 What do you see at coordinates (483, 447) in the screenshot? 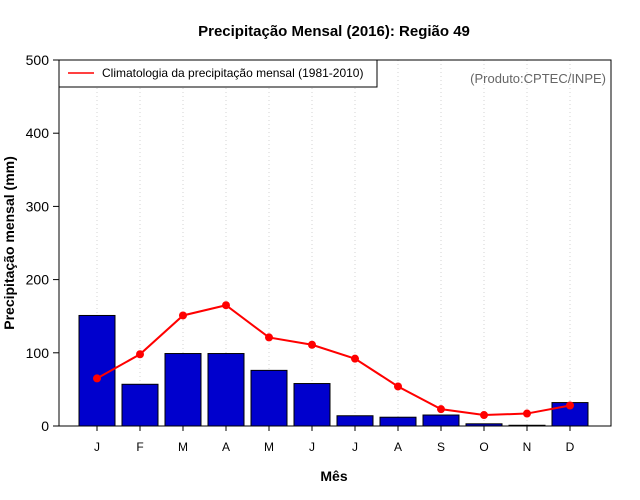
I see `x-tick-label: O` at bounding box center [483, 447].